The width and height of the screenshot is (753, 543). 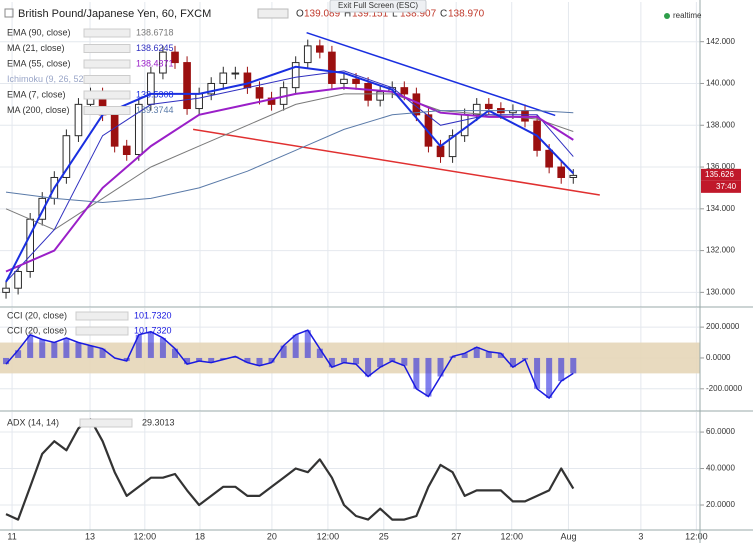 What do you see at coordinates (155, 32) in the screenshot?
I see `legend-value: 138.6718` at bounding box center [155, 32].